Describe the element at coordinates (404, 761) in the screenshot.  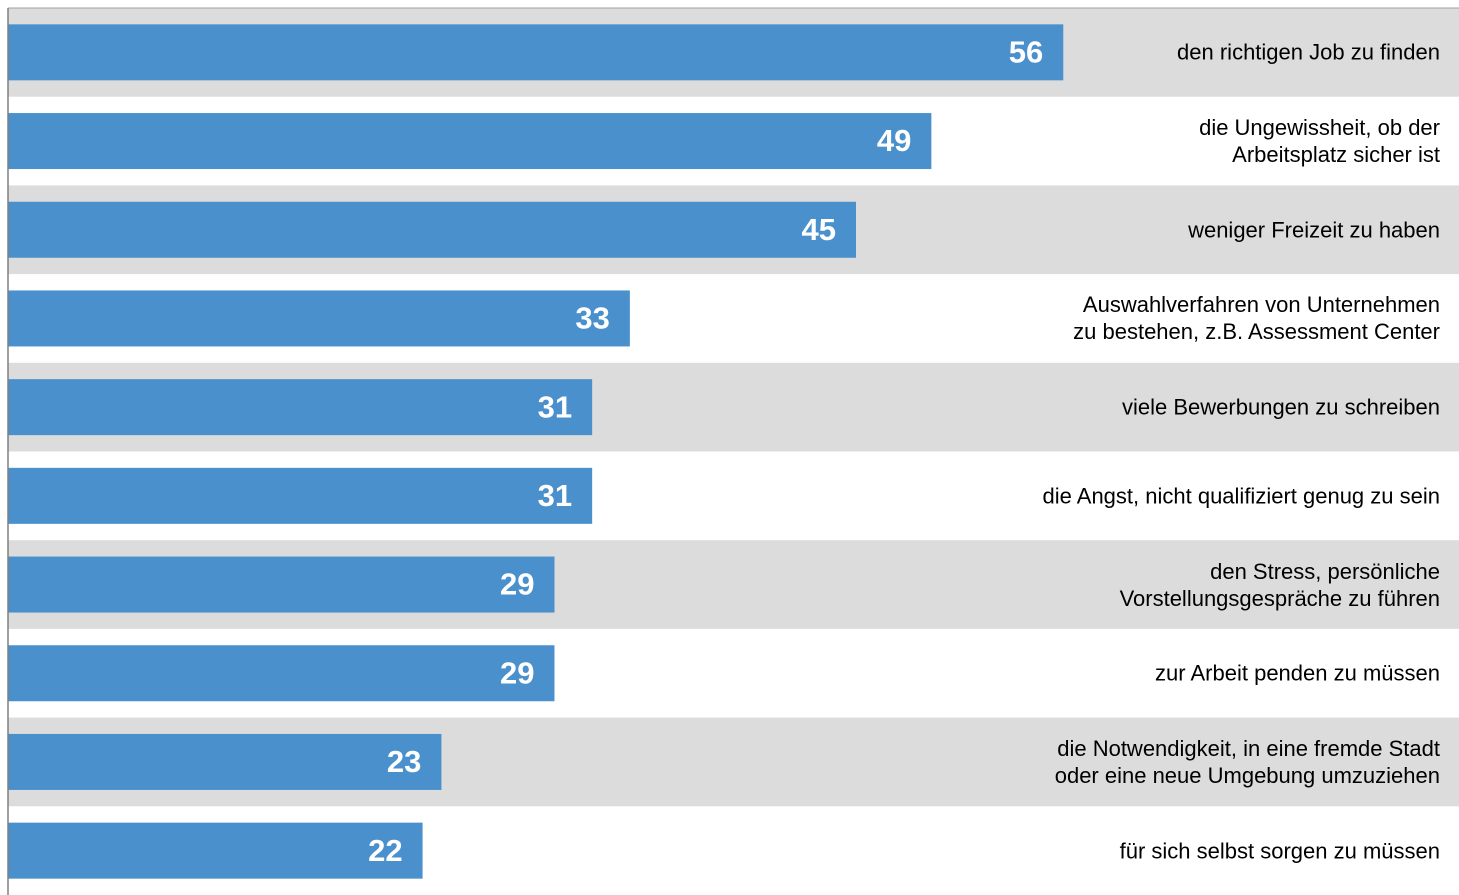
I see `value-label: 23` at that location.